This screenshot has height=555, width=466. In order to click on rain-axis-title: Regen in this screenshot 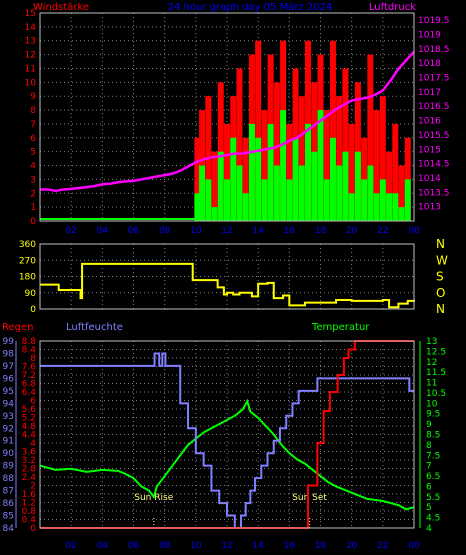, I will do `click(18, 327)`.